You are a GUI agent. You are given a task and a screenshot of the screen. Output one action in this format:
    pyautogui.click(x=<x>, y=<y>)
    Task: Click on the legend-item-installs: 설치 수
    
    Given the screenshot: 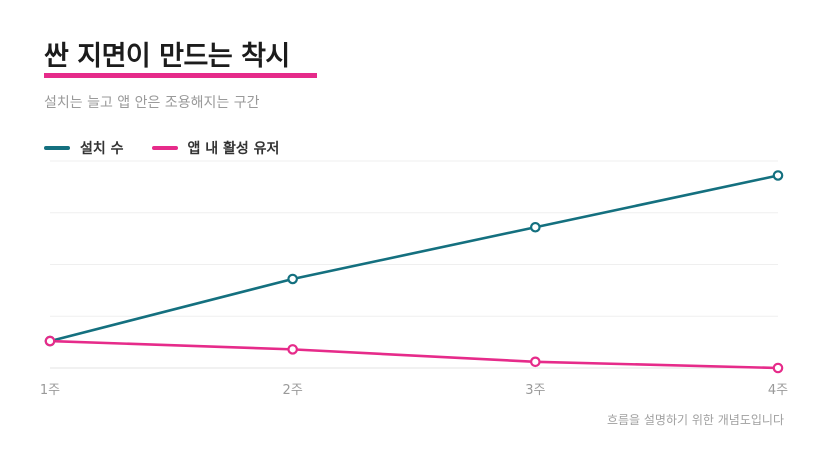 What is the action you would take?
    pyautogui.click(x=84, y=148)
    